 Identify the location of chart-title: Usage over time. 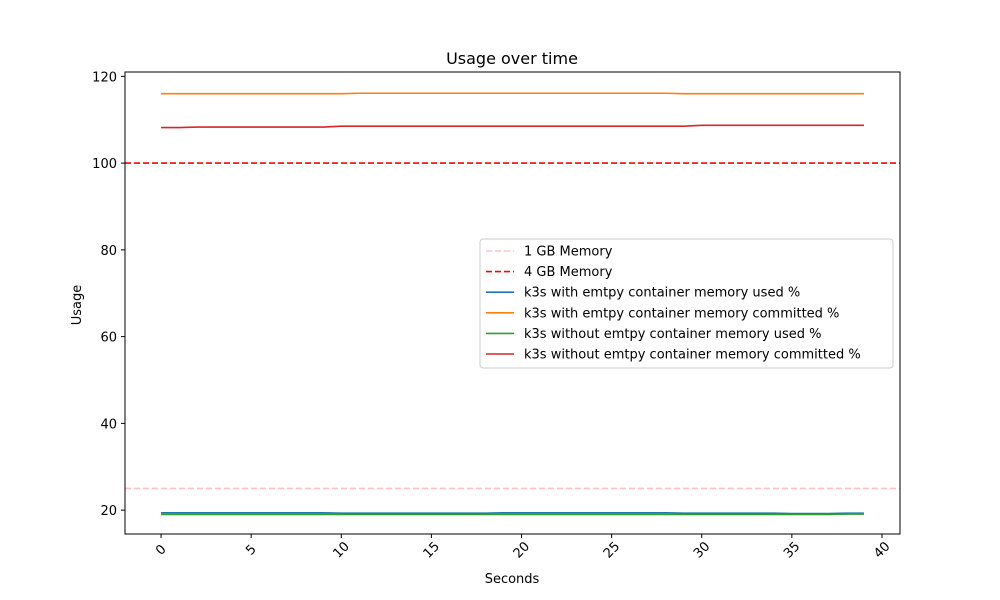
(512, 58).